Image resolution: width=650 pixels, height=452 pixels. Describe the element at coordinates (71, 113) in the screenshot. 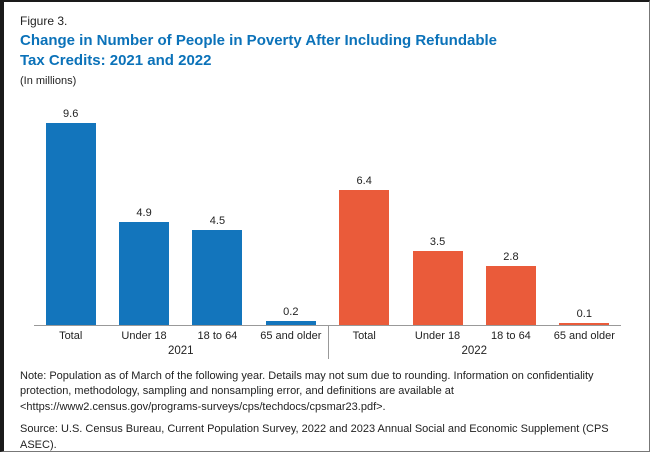

I see `bar-value-label: 9.6` at that location.